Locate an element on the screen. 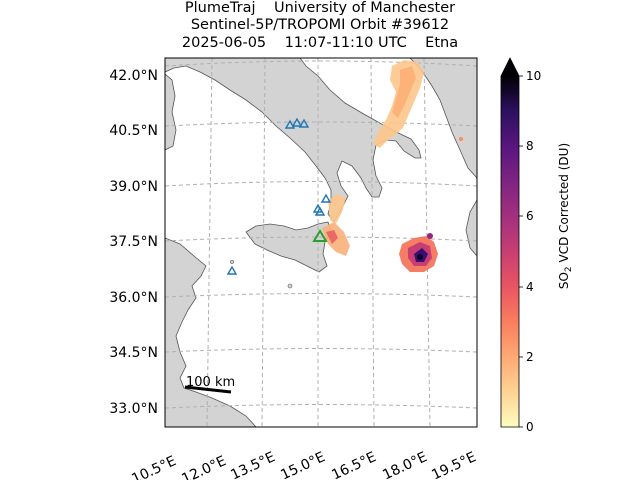  lon-label-15: 15.0°E is located at coordinates (302, 464).